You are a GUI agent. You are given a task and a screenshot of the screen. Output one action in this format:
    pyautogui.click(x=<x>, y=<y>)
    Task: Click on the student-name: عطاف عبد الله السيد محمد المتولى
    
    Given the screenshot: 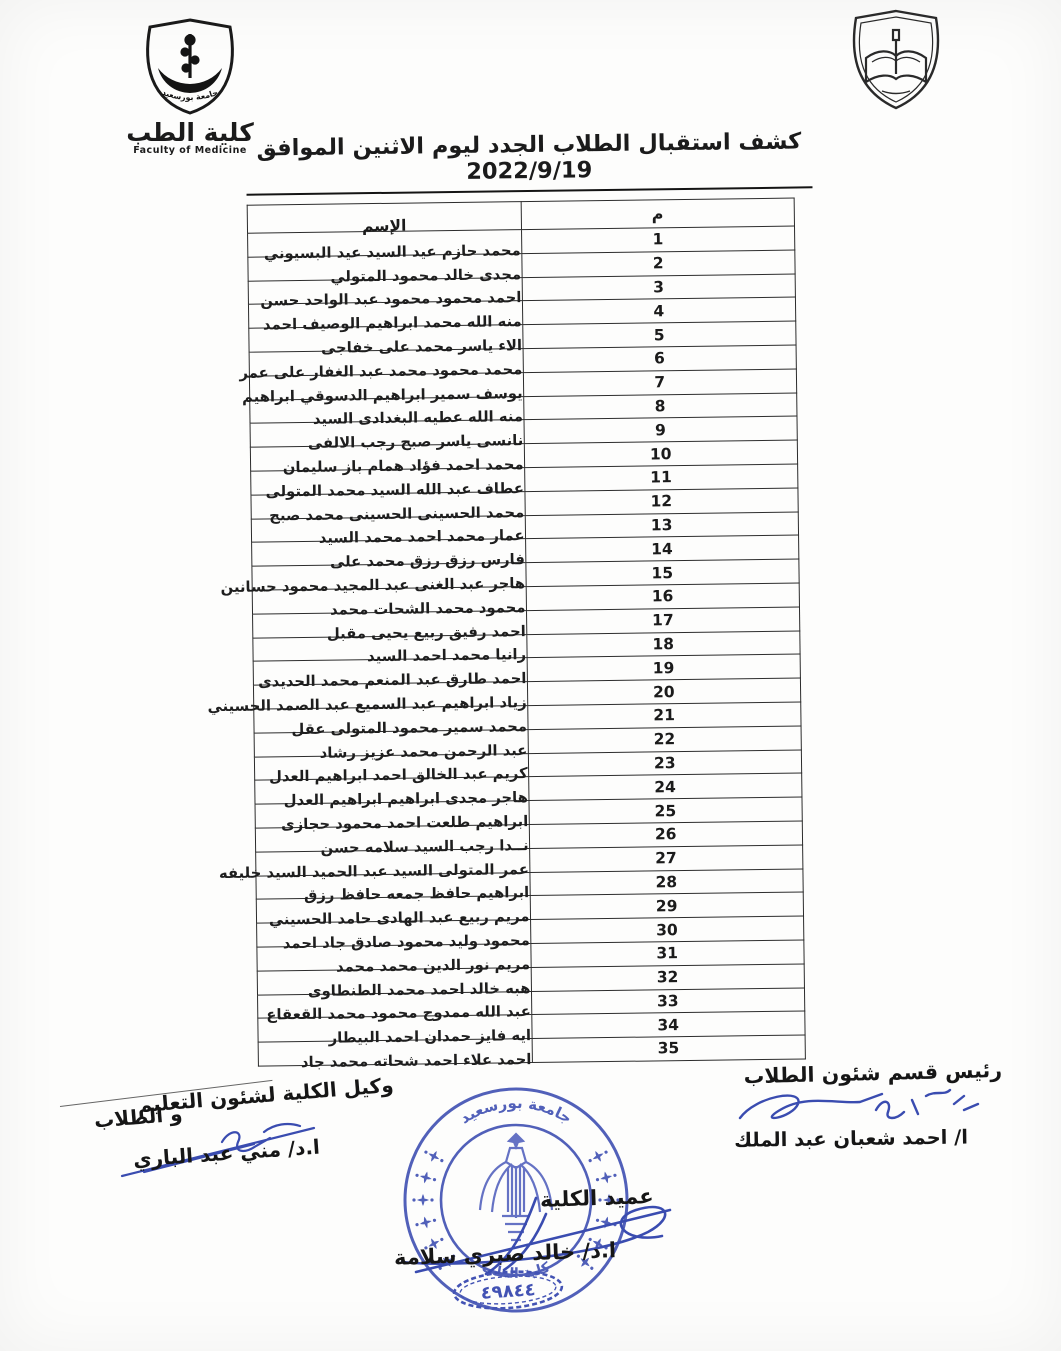 What is the action you would take?
    pyautogui.click(x=395, y=490)
    